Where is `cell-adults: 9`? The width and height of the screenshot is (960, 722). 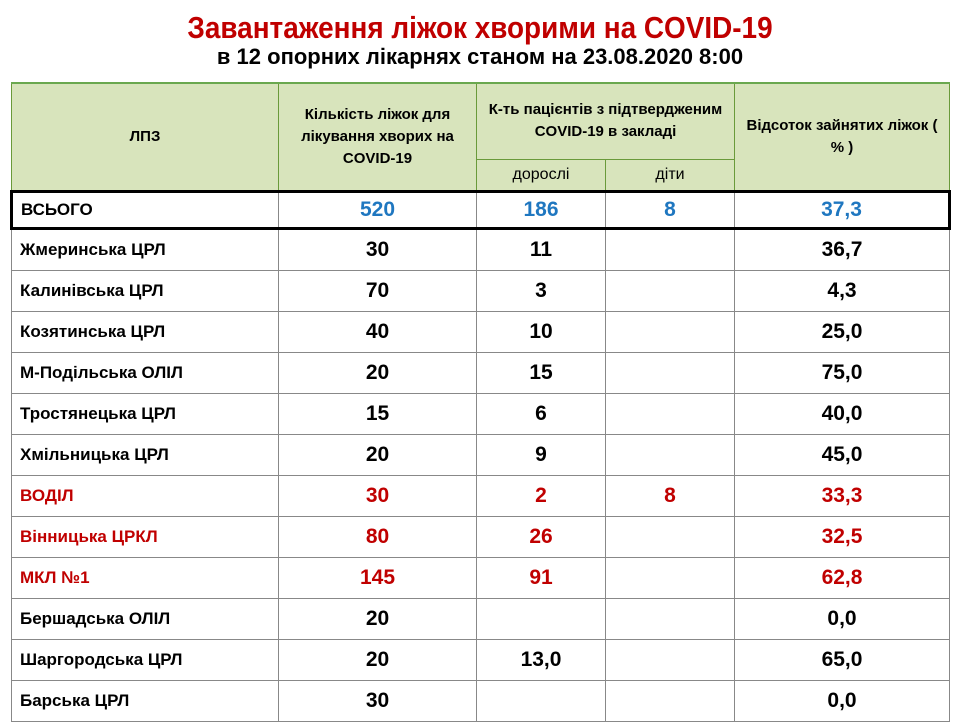
cell-adults: 9 is located at coordinates (541, 454).